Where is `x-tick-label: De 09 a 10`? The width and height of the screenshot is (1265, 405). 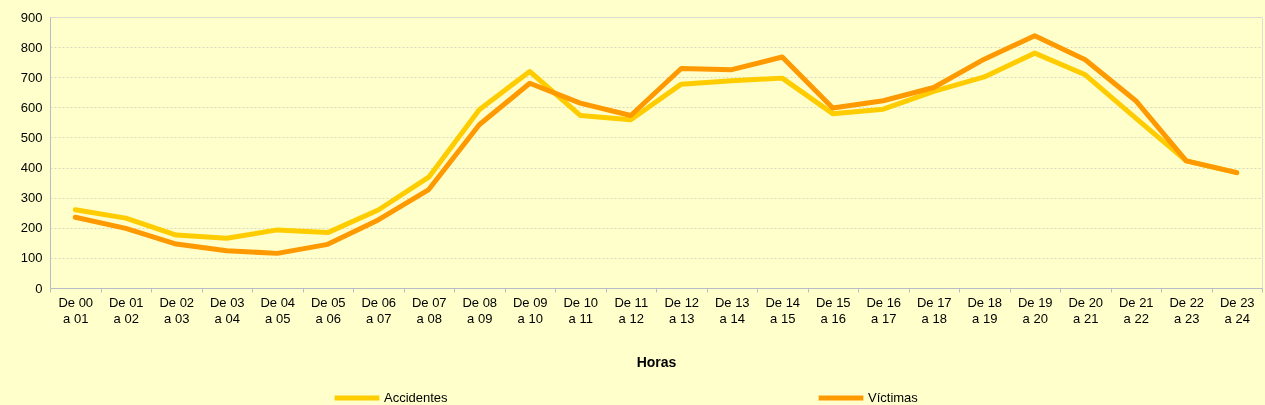 x-tick-label: De 09 a 10 is located at coordinates (530, 310).